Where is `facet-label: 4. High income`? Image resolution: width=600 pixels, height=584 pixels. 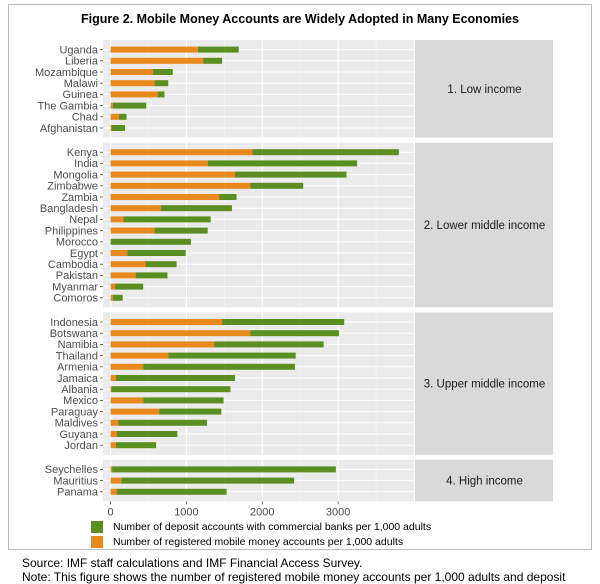
facet-label: 4. High income is located at coordinates (484, 482).